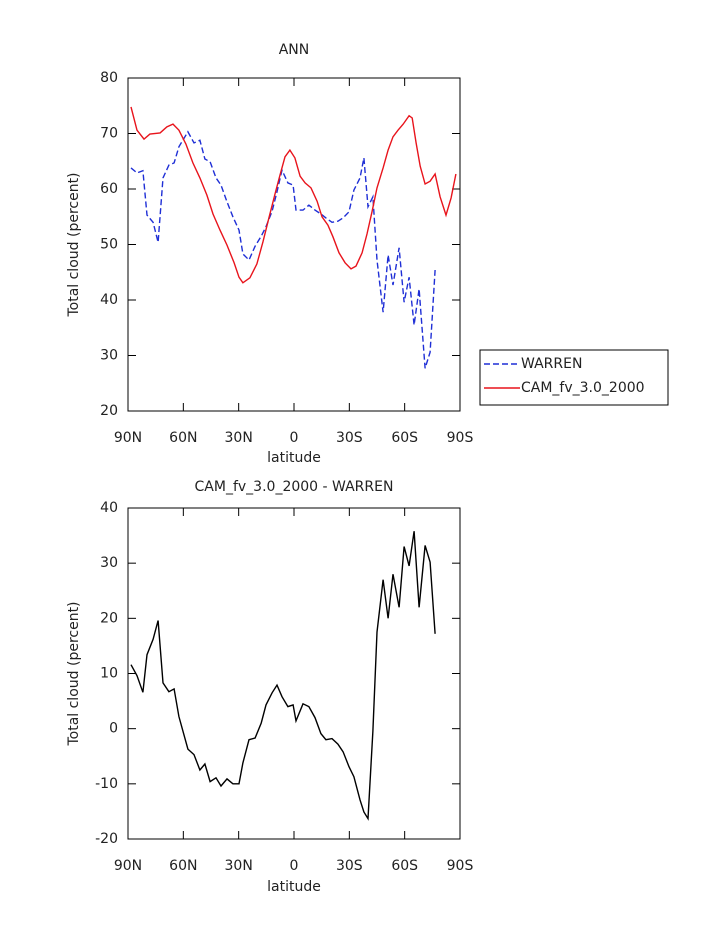 This screenshot has width=723, height=939. Describe the element at coordinates (106, 839) in the screenshot. I see `y-tick-label: -20` at that location.